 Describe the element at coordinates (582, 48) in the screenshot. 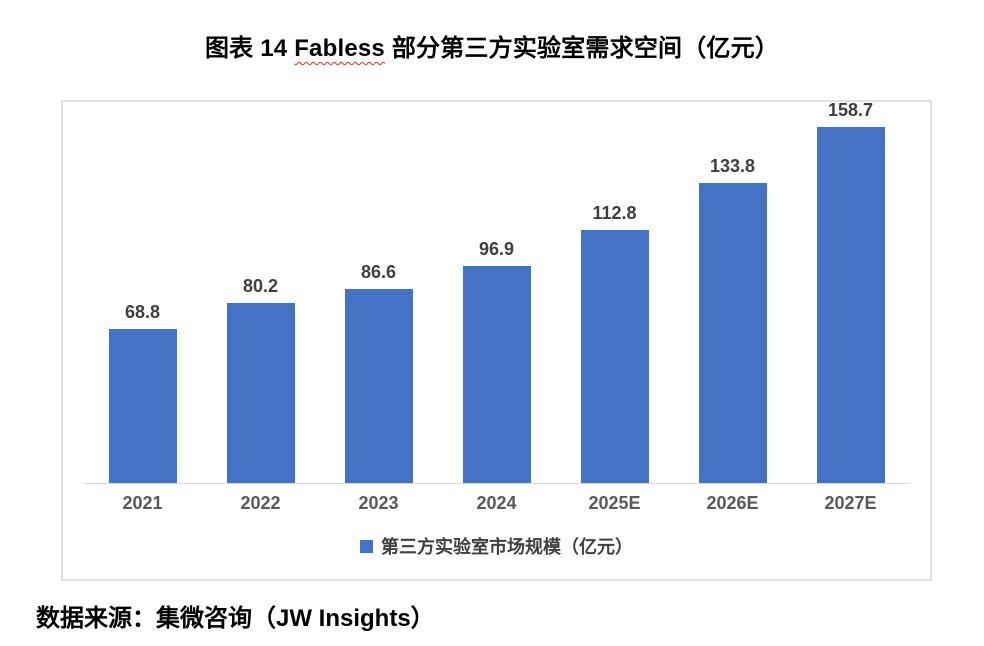

I see `chart-title-suffix: 部分第三方实验室需求空间（亿元）` at that location.